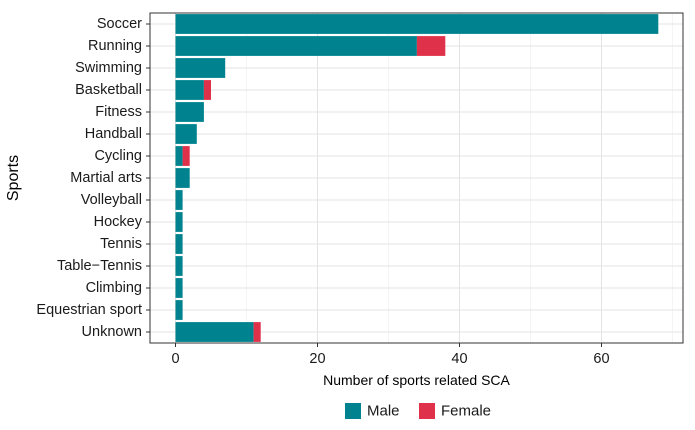  What do you see at coordinates (179, 244) in the screenshot?
I see `bar-male-tennis` at bounding box center [179, 244].